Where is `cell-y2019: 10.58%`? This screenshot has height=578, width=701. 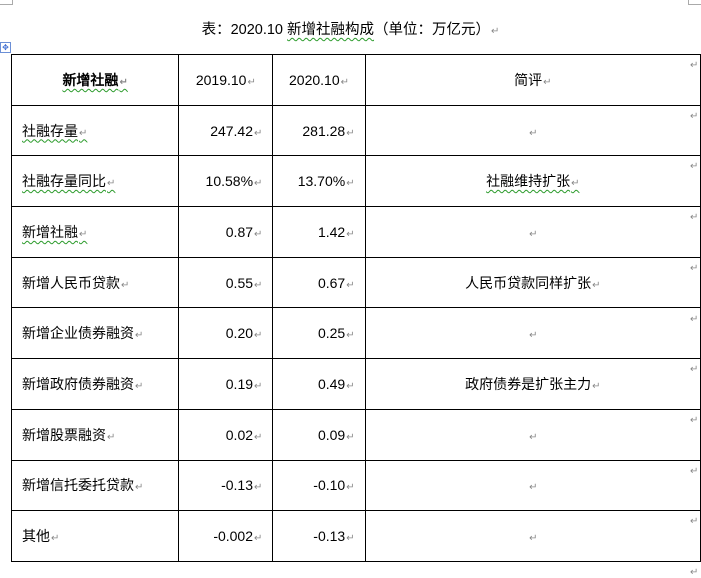 cell-y2019: 10.58% is located at coordinates (226, 181).